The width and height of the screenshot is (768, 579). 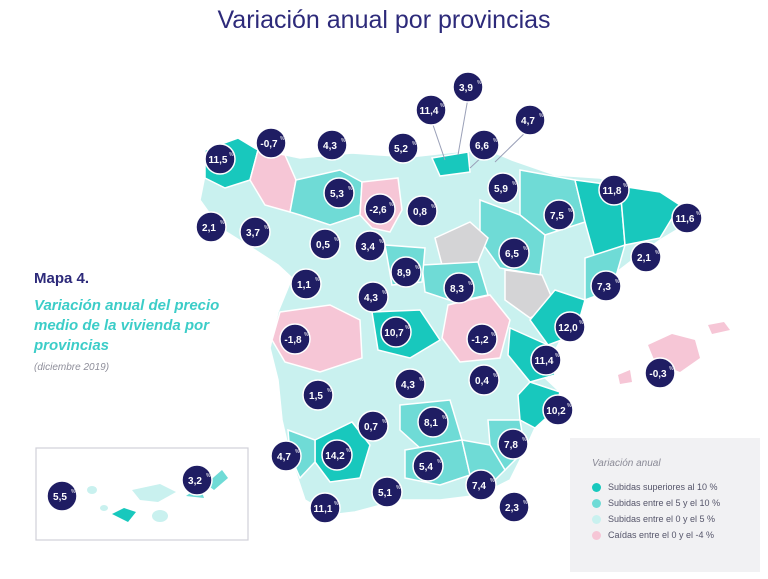 I want to click on bubble-albacete: 0,4%, so click(x=484, y=380).